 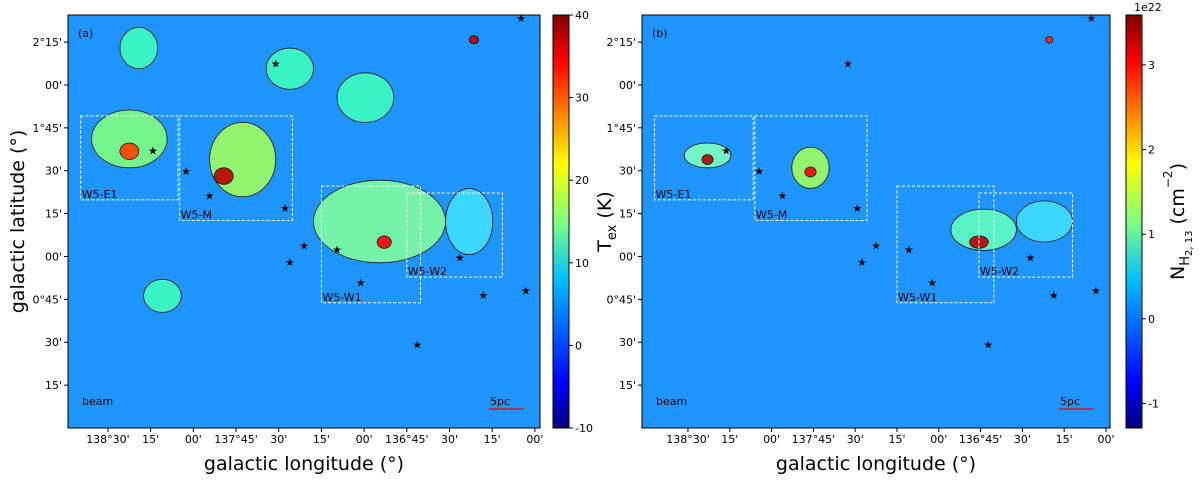 What do you see at coordinates (584, 428) in the screenshot?
I see `colorbar-tick-label: -10` at bounding box center [584, 428].